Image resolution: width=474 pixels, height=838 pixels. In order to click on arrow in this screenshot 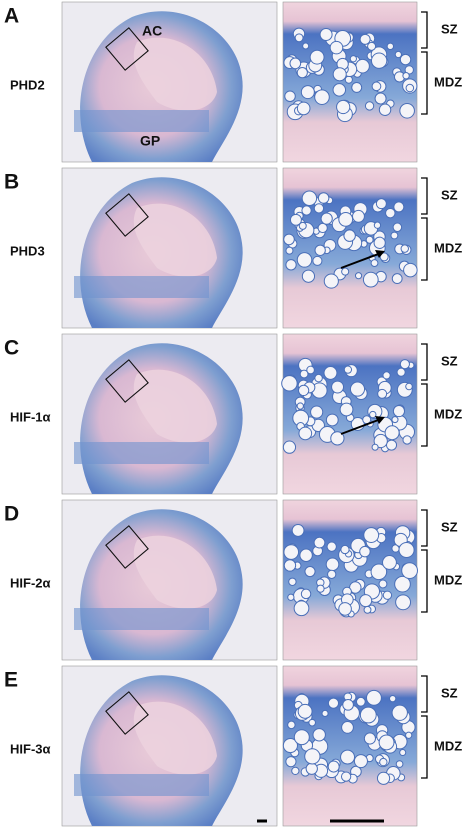, I will do `click(361, 260)`.